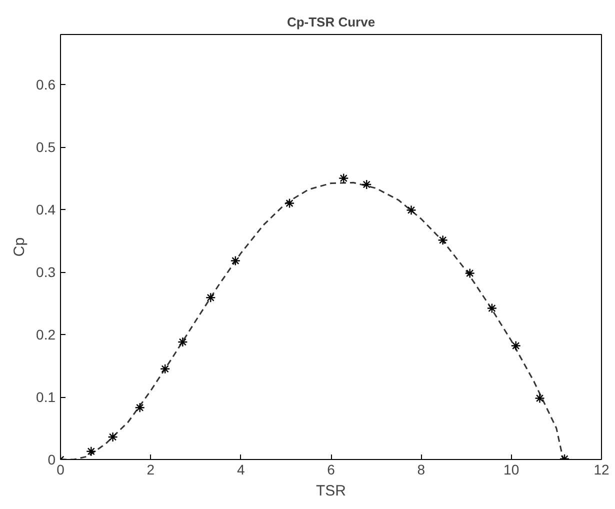 The image size is (615, 509). Describe the element at coordinates (331, 491) in the screenshot. I see `x-axis-title: TSR` at that location.